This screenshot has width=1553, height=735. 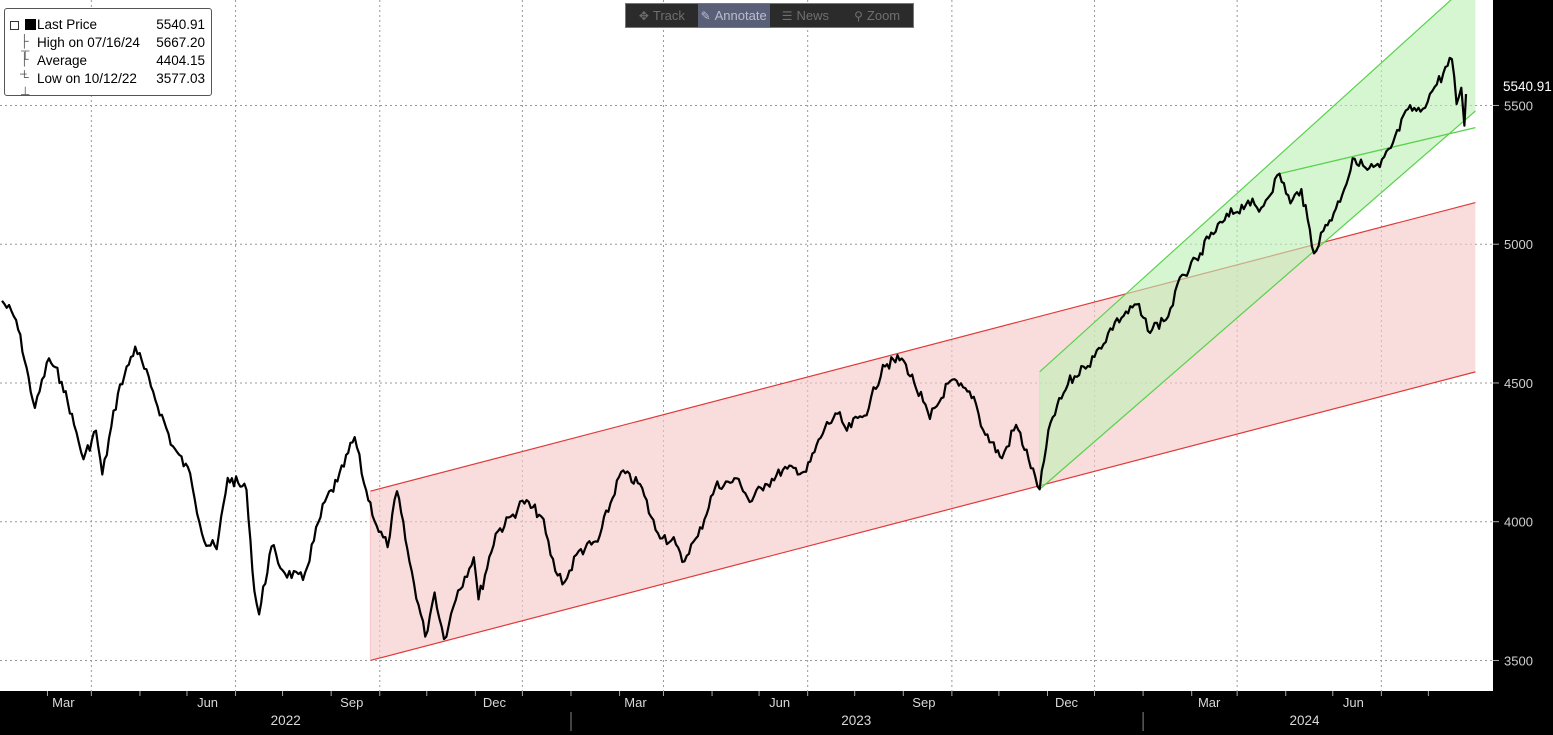 What do you see at coordinates (661, 15) in the screenshot?
I see `track-button: ✥ Track` at bounding box center [661, 15].